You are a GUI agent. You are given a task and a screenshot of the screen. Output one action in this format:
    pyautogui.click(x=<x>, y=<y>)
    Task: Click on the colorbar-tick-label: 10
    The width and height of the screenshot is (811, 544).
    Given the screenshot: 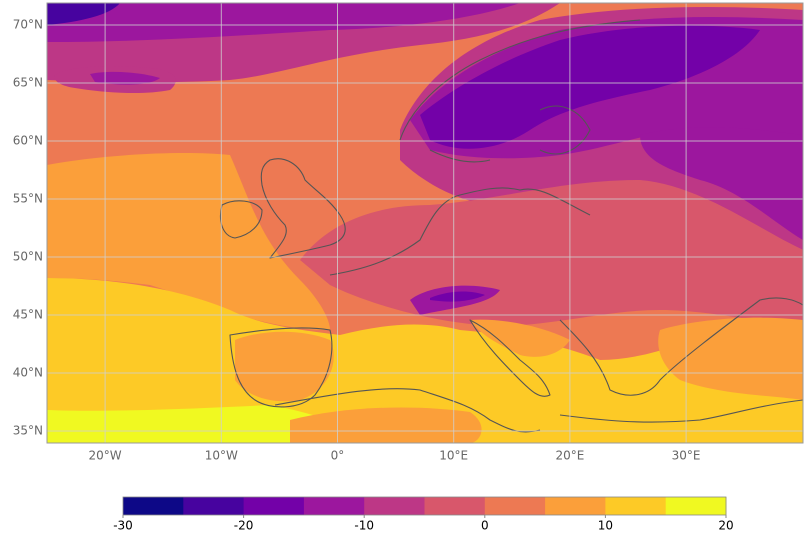 What is the action you would take?
    pyautogui.click(x=605, y=526)
    